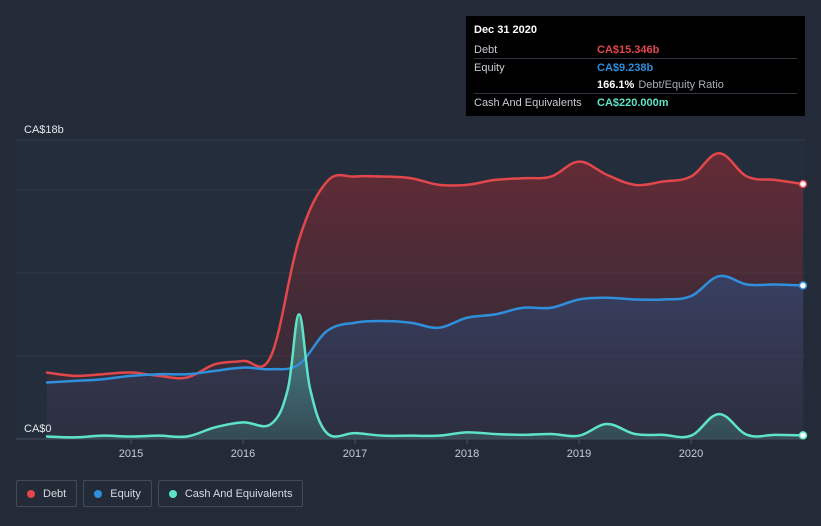 The height and width of the screenshot is (526, 821). I want to click on legend-item-cash: Cash And Equivalents, so click(230, 493).